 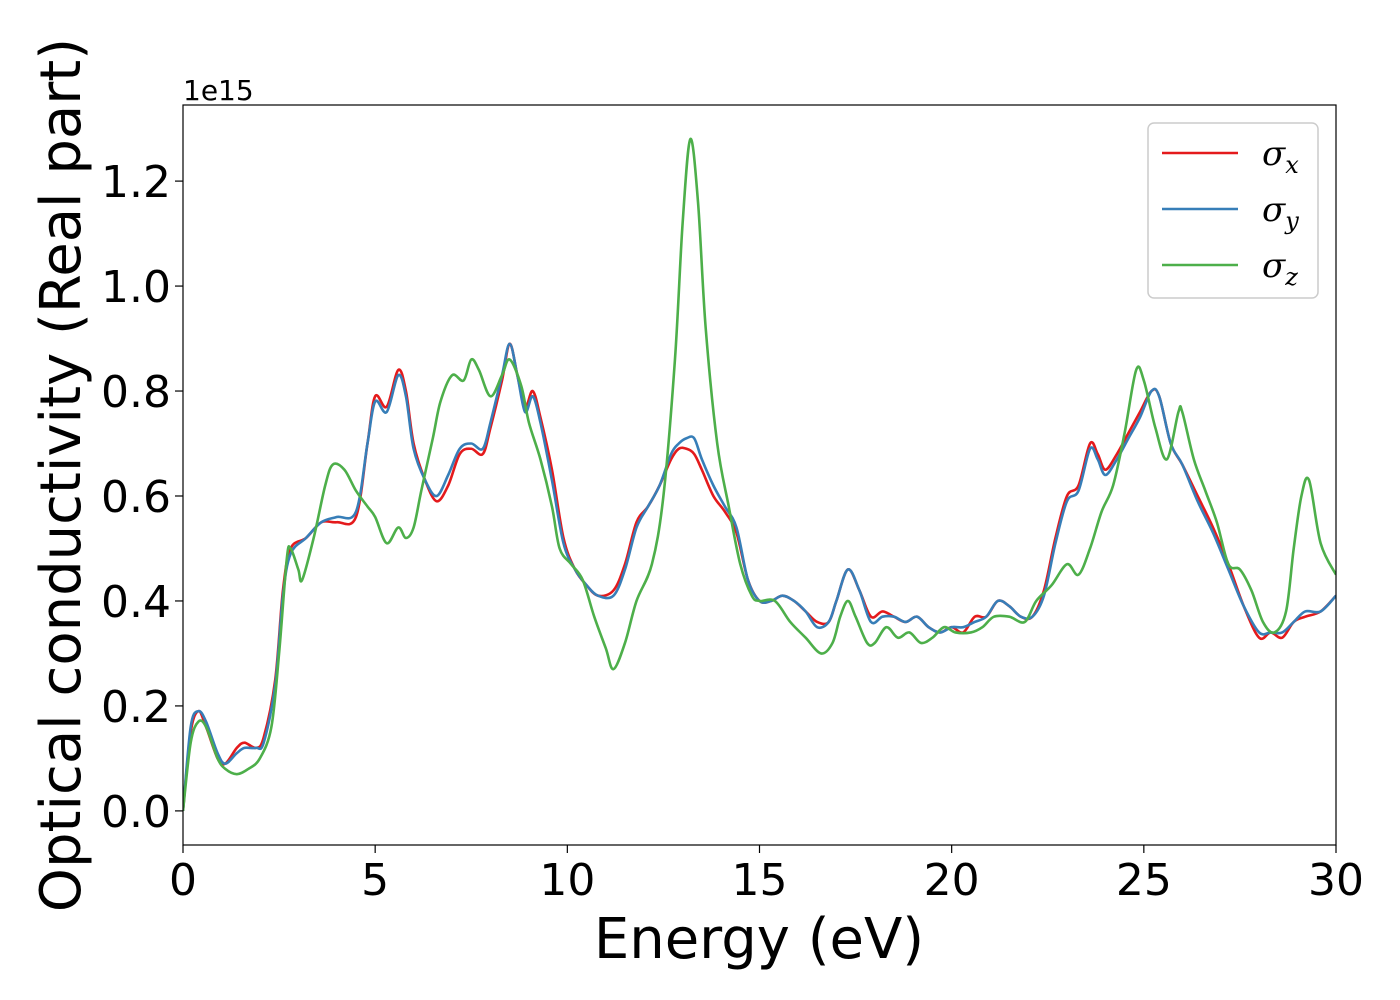 I want to click on y-tick-label: 1.0, so click(x=136, y=287).